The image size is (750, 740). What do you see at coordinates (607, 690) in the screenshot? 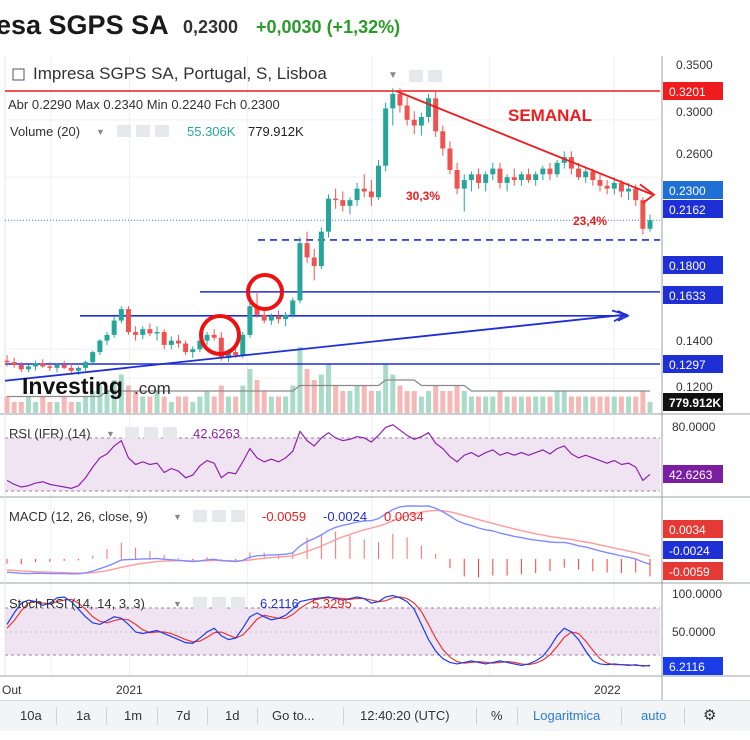
I see `x-tick-label: 2022` at bounding box center [607, 690].